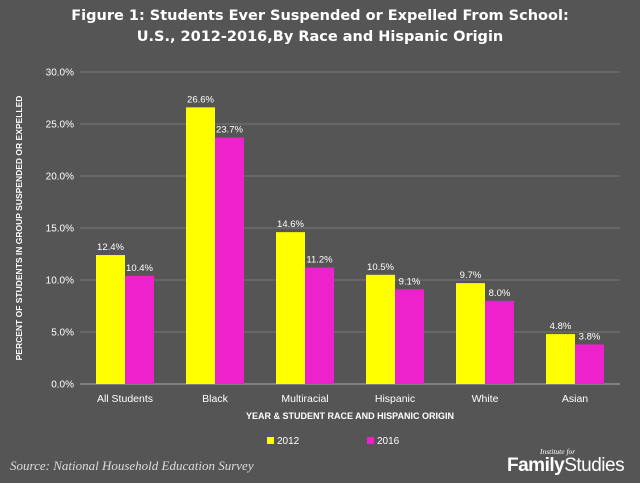  What do you see at coordinates (536, 465) in the screenshot?
I see `logo-family-text: Family` at bounding box center [536, 465].